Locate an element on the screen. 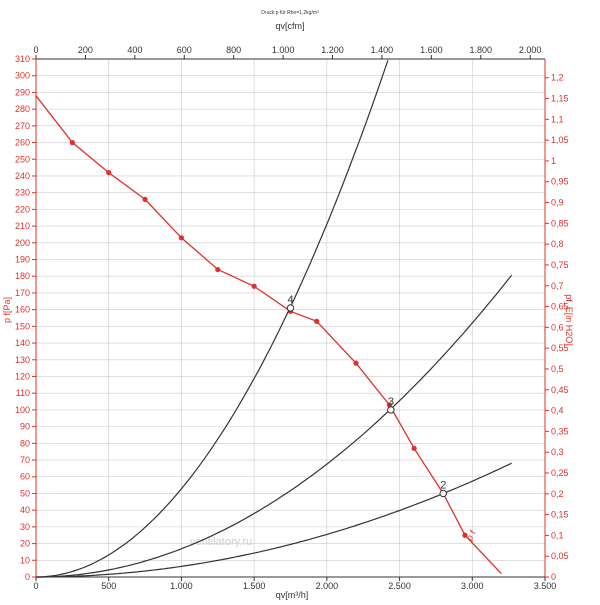 The height and width of the screenshot is (605, 600). operating-point-label-3: 3 is located at coordinates (391, 402).